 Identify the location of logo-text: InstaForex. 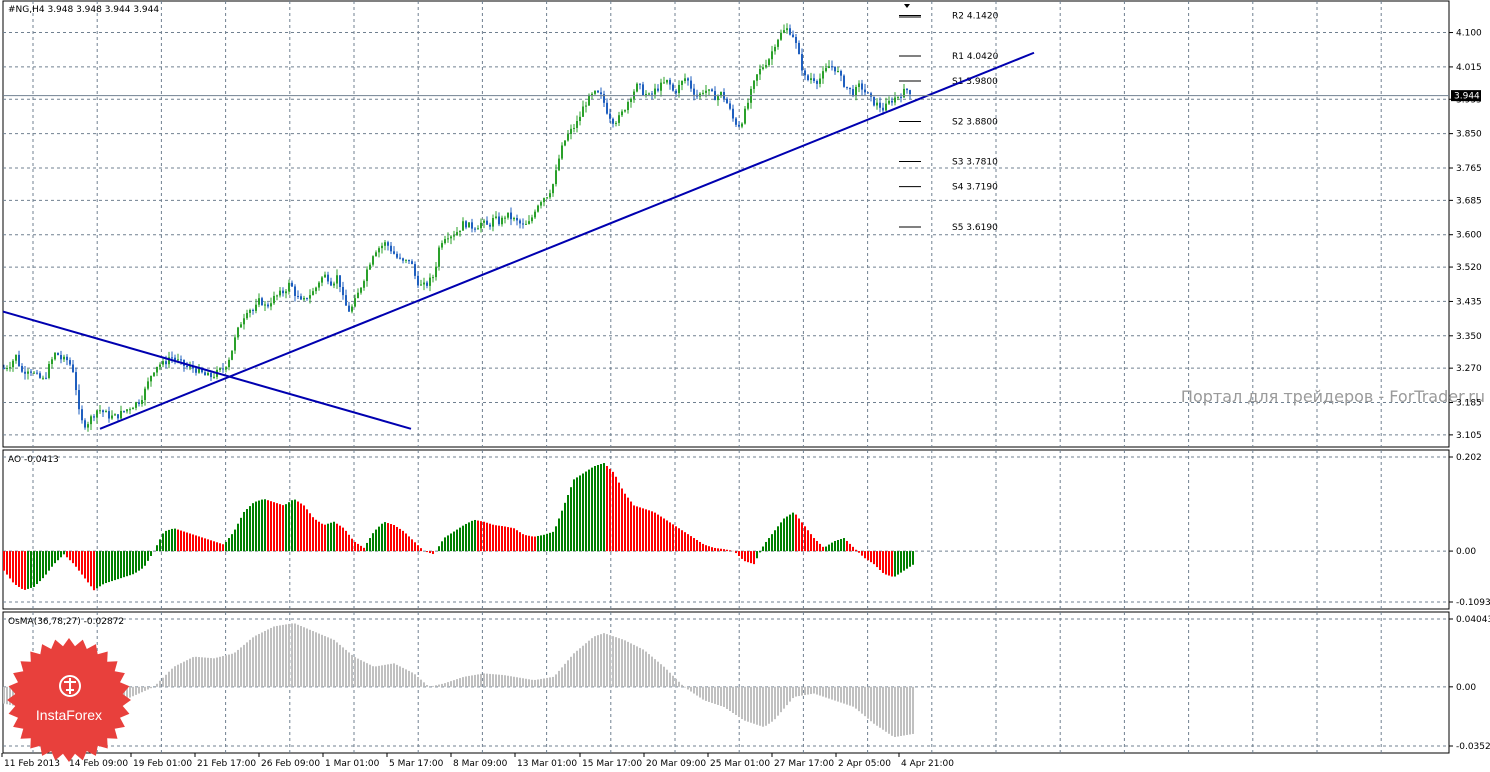
(69, 715).